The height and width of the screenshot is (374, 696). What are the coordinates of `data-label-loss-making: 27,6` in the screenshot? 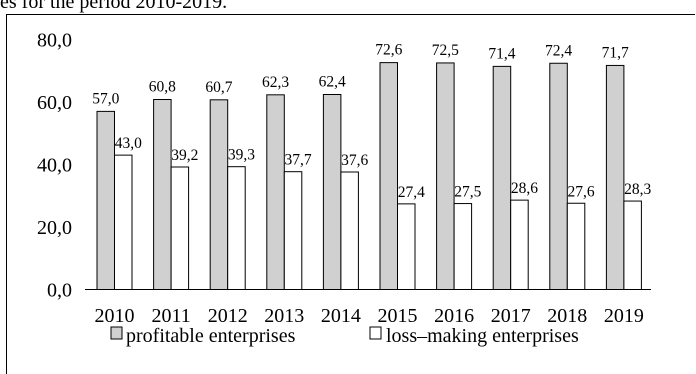 It's located at (580, 191).